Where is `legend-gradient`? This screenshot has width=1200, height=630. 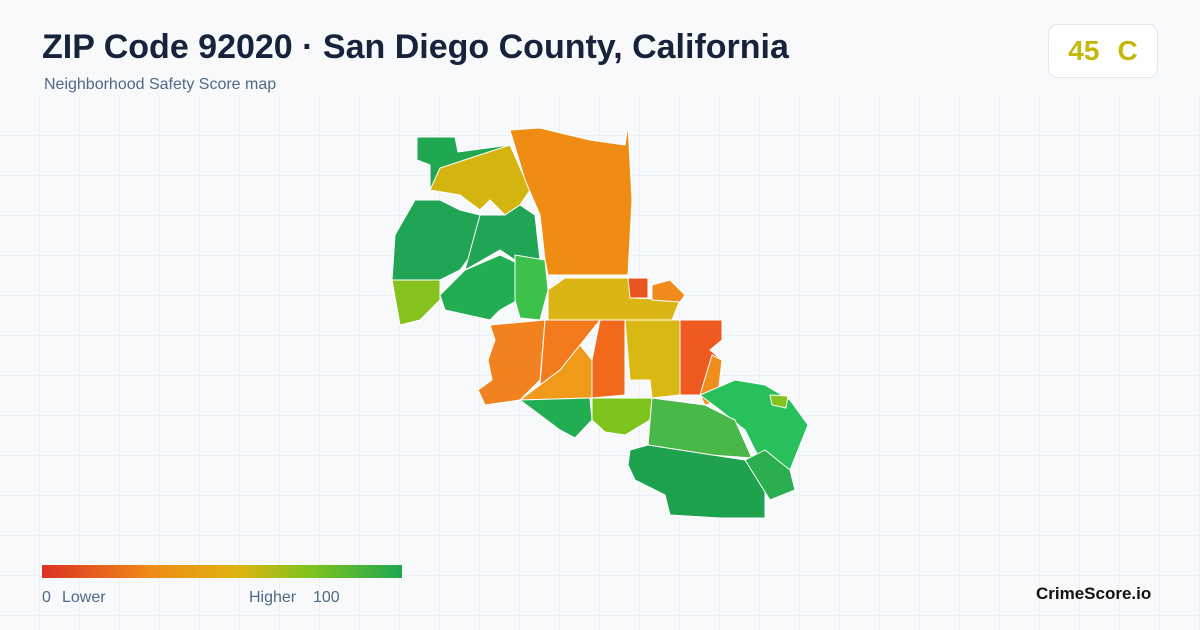 legend-gradient is located at coordinates (222, 571).